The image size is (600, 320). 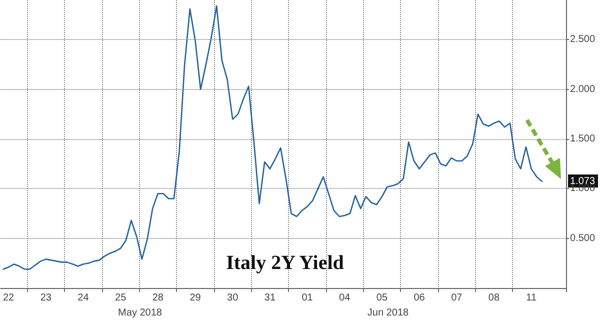 What do you see at coordinates (8, 298) in the screenshot?
I see `x-tick-label: 22` at bounding box center [8, 298].